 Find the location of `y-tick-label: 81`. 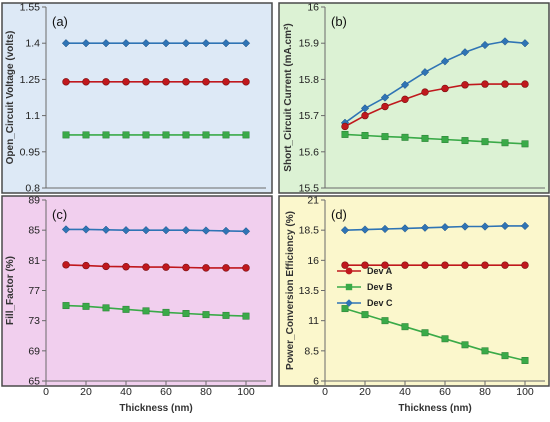

y-tick-label: 81 is located at coordinates (34, 261).